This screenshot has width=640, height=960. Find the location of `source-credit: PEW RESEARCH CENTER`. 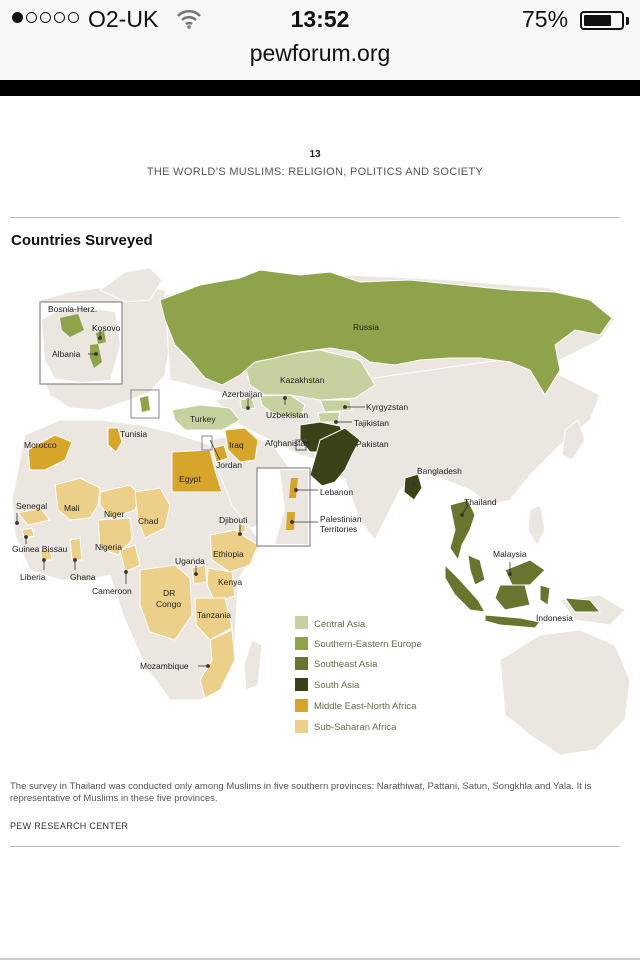

source-credit: PEW RESEARCH CENTER is located at coordinates (69, 826).